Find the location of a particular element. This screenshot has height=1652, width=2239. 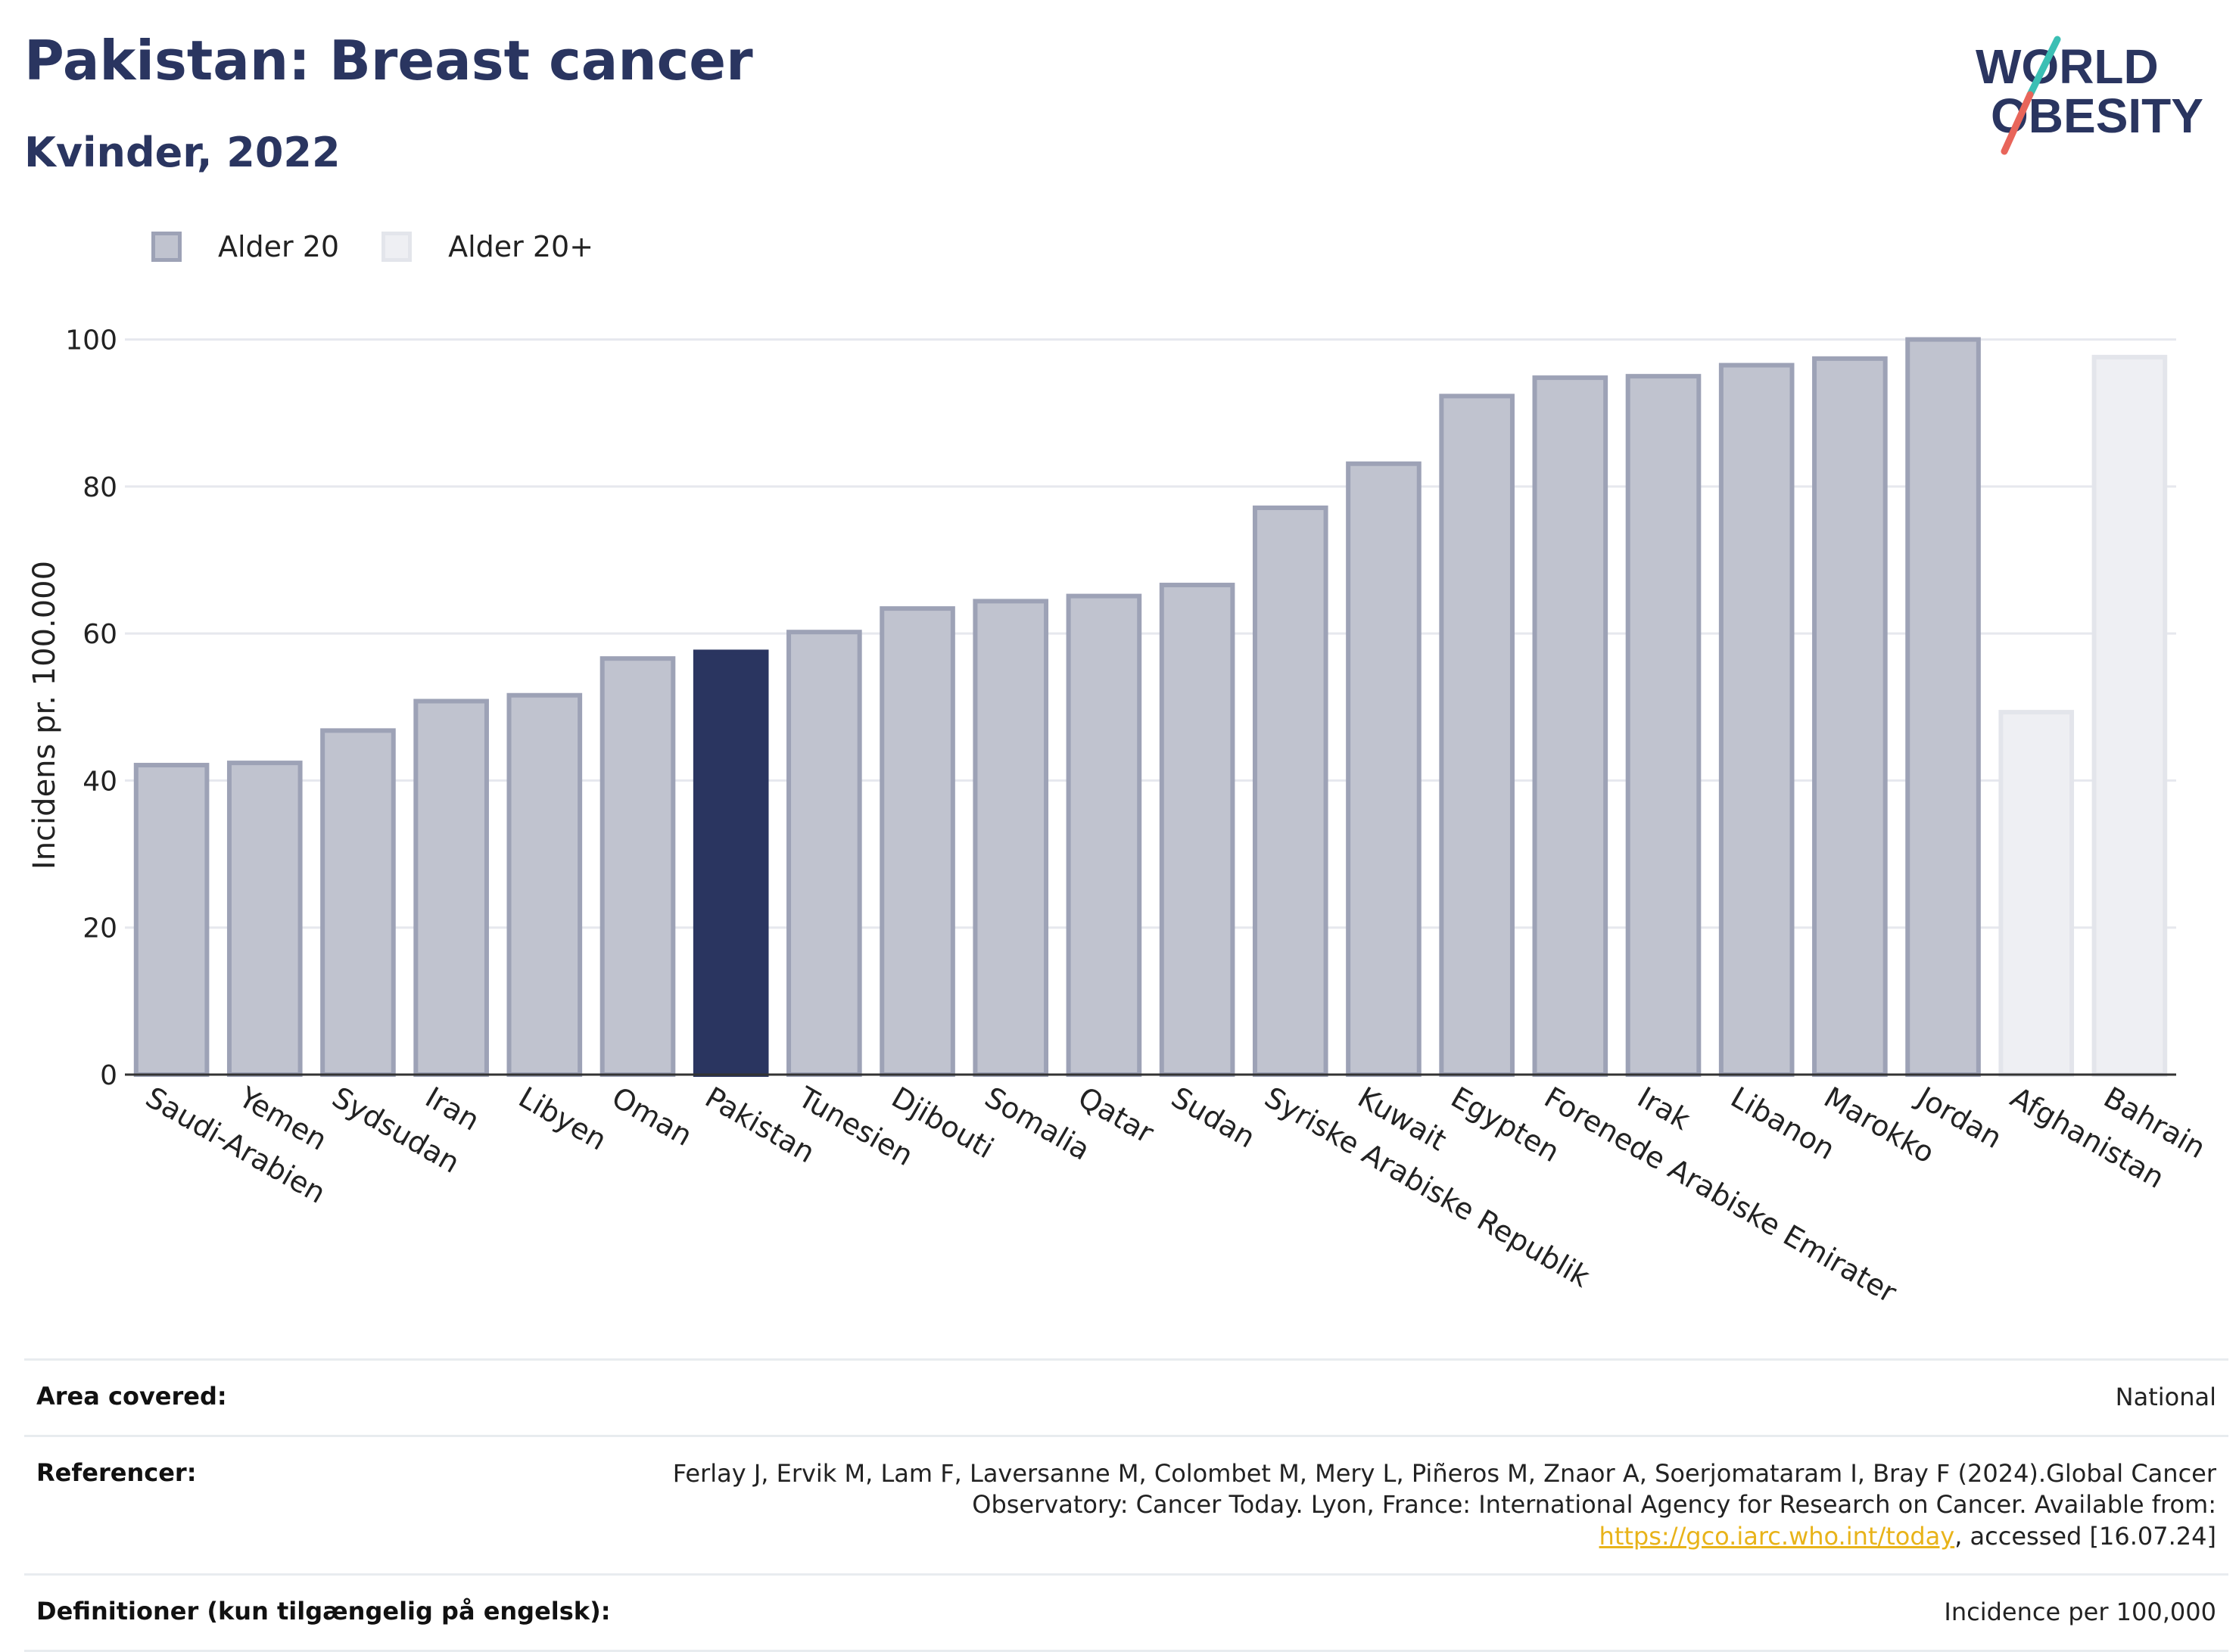

y-axis-ticks: 0 20 40 60 80 100 is located at coordinates (91, 708).